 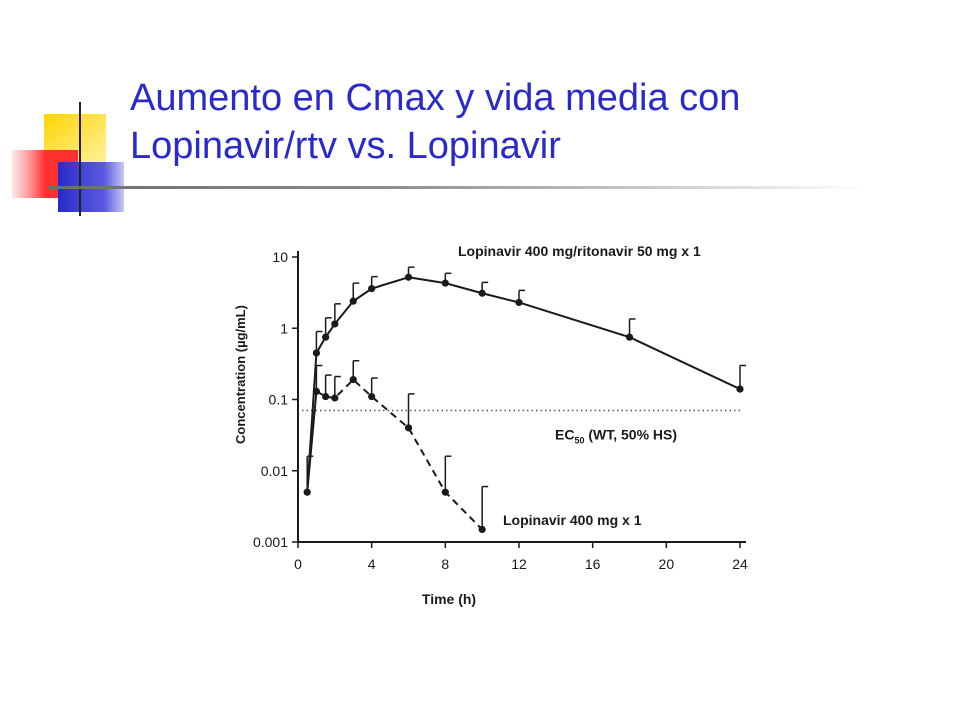 What do you see at coordinates (579, 251) in the screenshot?
I see `series-label: Lopinavir 400 mg/ritonavir 50 mg x 1` at bounding box center [579, 251].